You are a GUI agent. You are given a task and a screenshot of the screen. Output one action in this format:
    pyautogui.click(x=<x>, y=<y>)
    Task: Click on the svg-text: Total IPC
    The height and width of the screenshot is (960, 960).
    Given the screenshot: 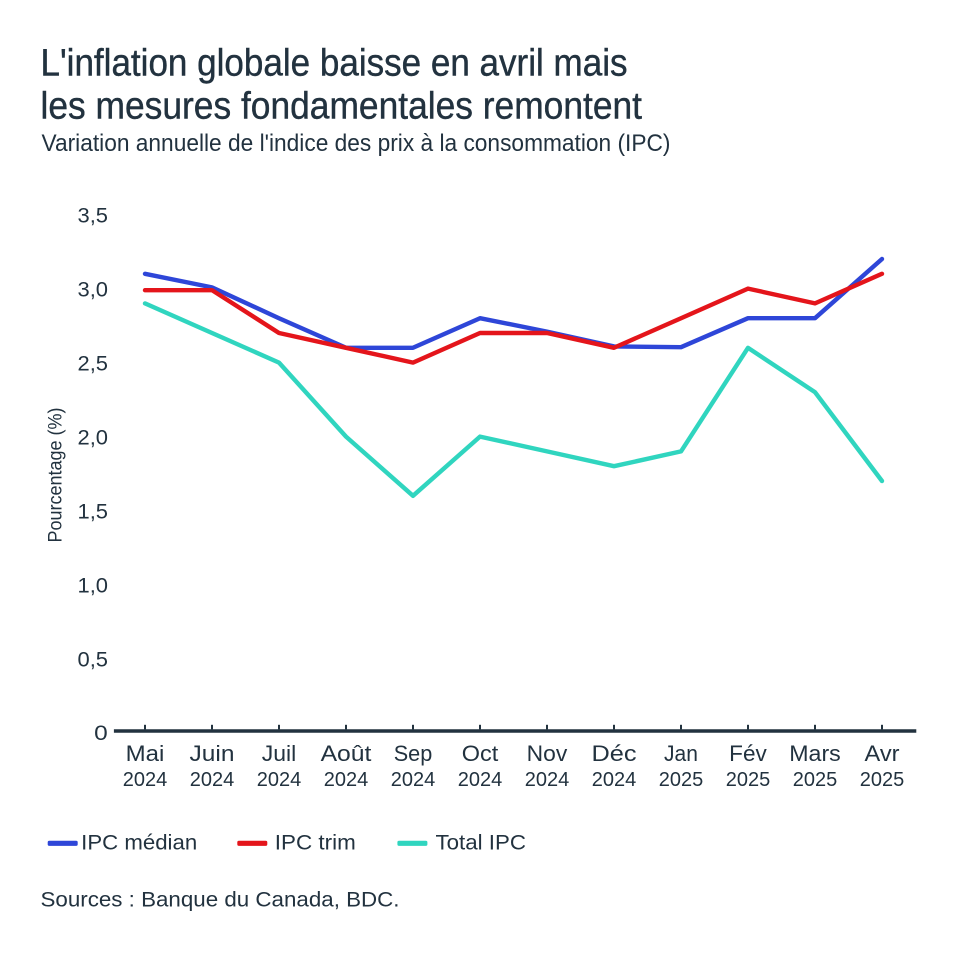 What is the action you would take?
    pyautogui.click(x=481, y=843)
    